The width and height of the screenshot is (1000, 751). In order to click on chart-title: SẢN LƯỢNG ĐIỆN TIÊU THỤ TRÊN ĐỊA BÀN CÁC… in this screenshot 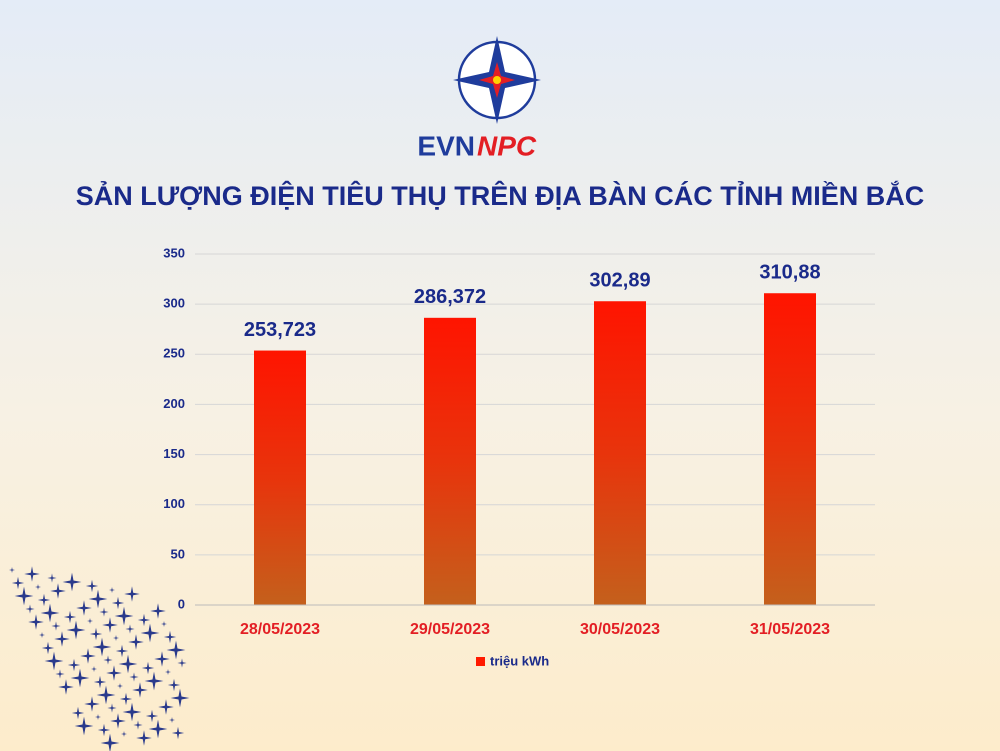, I will do `click(500, 195)`.